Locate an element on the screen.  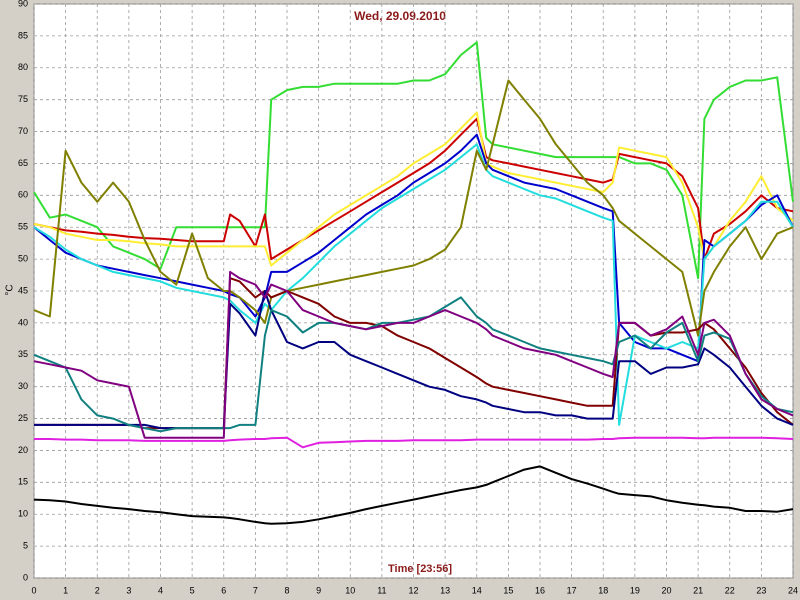
y-tick-label: 85 is located at coordinates (23, 35).